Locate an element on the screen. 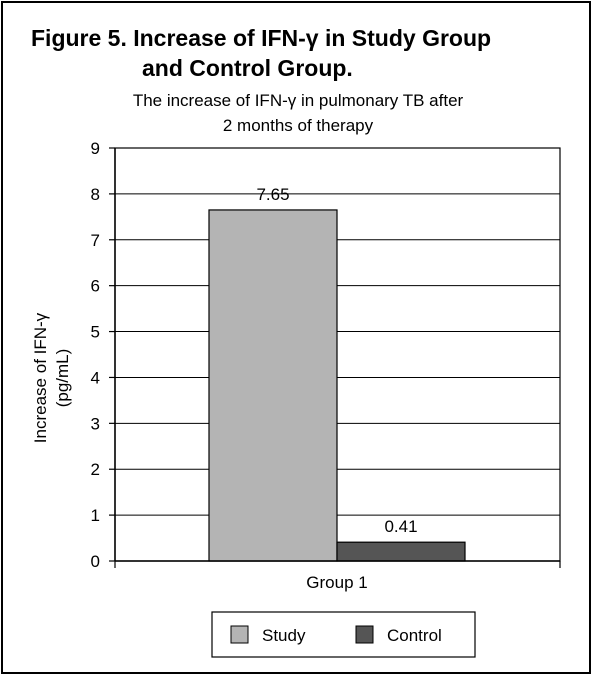  y-axis-title-line2: (pg/mL) is located at coordinates (62, 378).